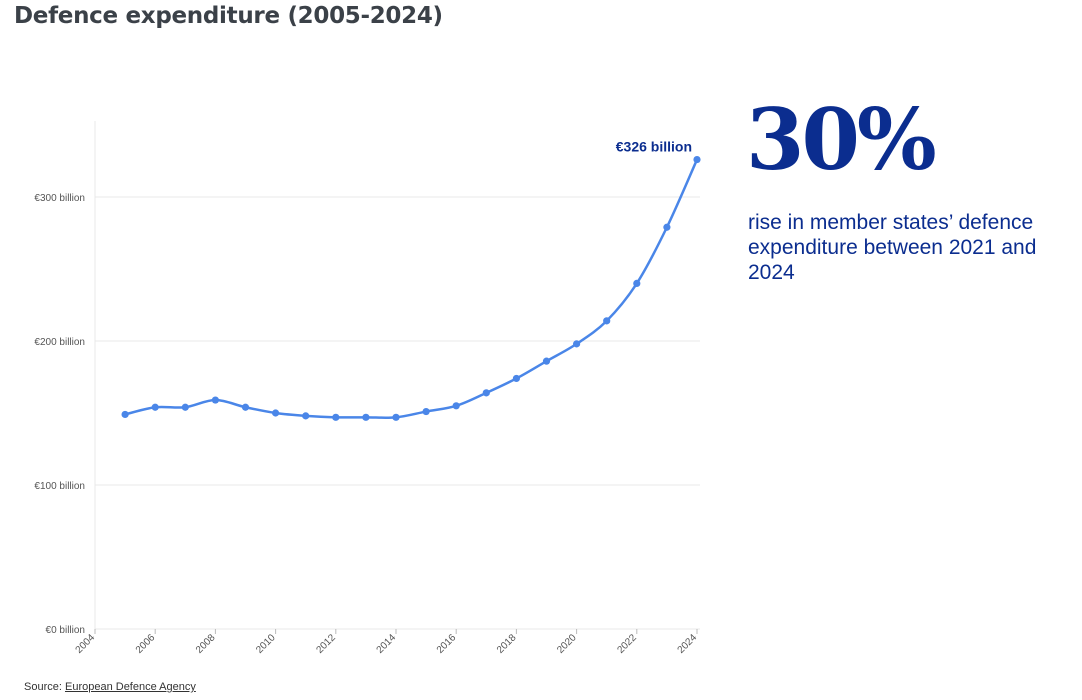  Describe the element at coordinates (43, 687) in the screenshot. I see `source-label: Source:` at that location.